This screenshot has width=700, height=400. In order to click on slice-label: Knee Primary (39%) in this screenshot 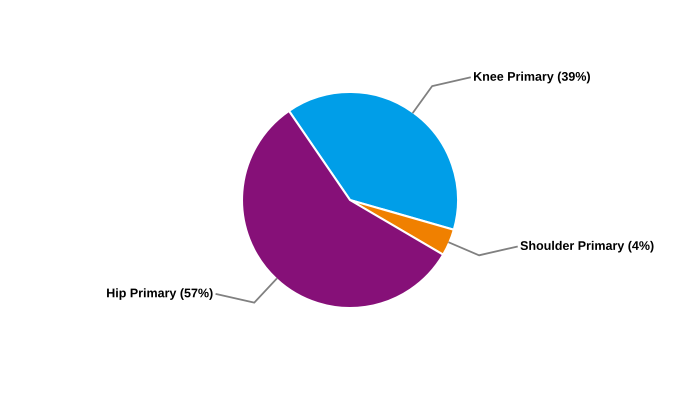, I will do `click(532, 78)`.